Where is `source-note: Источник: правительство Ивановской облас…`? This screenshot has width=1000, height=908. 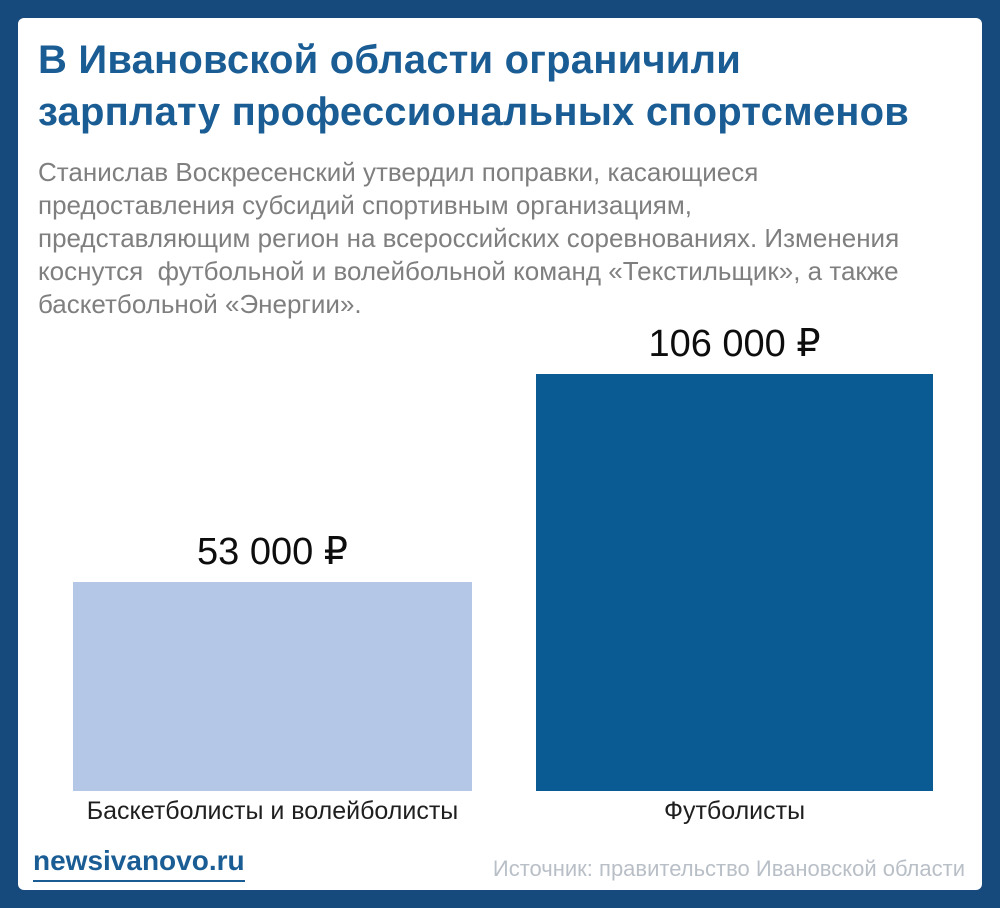
source-note: Источник: правительство Ивановской облас… is located at coordinates (728, 868).